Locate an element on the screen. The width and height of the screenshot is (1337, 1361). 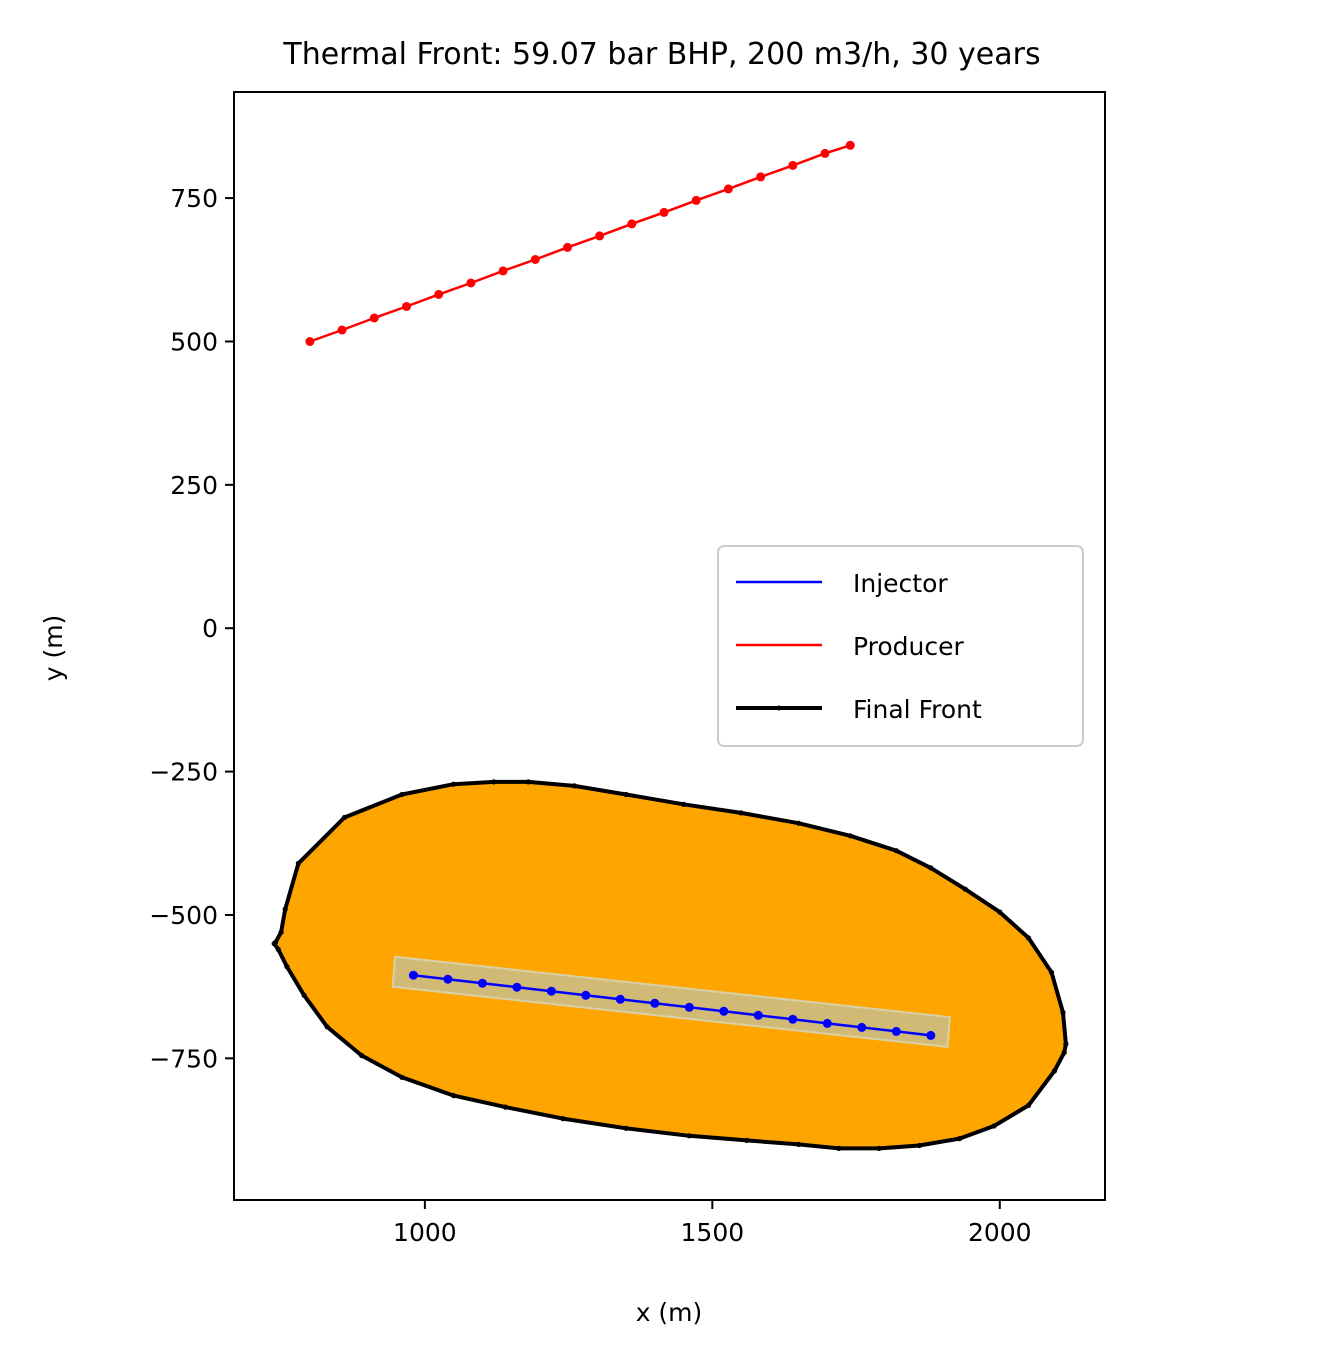
y-tick-label: −250 is located at coordinates (183, 772).